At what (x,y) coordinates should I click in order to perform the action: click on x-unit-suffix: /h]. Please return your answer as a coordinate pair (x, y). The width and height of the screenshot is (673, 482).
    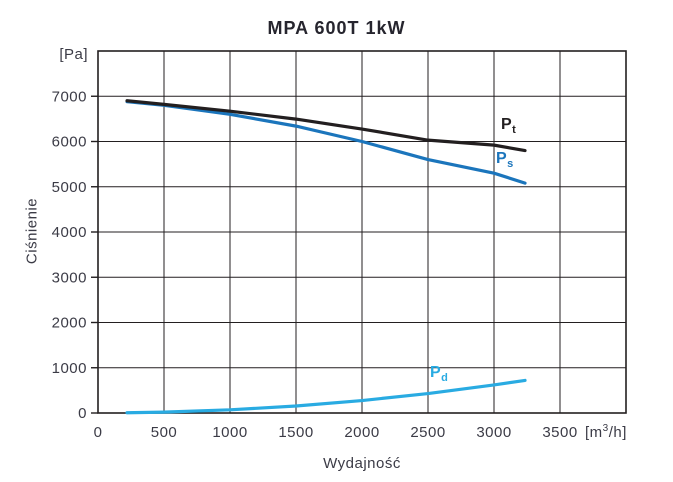
    Looking at the image, I should click on (617, 432).